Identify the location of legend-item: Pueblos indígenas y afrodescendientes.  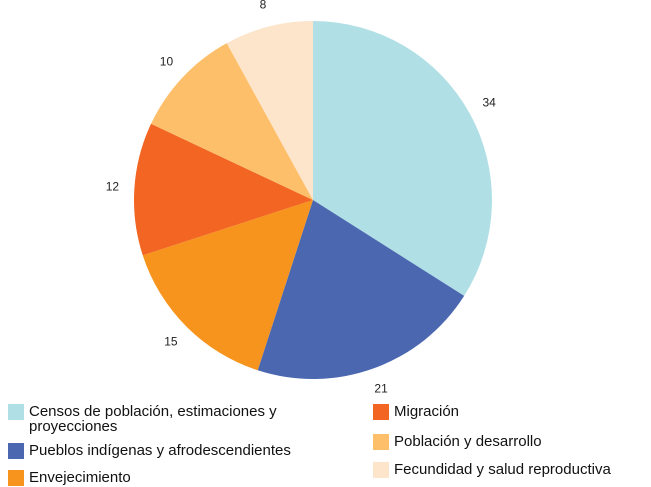
(149, 451).